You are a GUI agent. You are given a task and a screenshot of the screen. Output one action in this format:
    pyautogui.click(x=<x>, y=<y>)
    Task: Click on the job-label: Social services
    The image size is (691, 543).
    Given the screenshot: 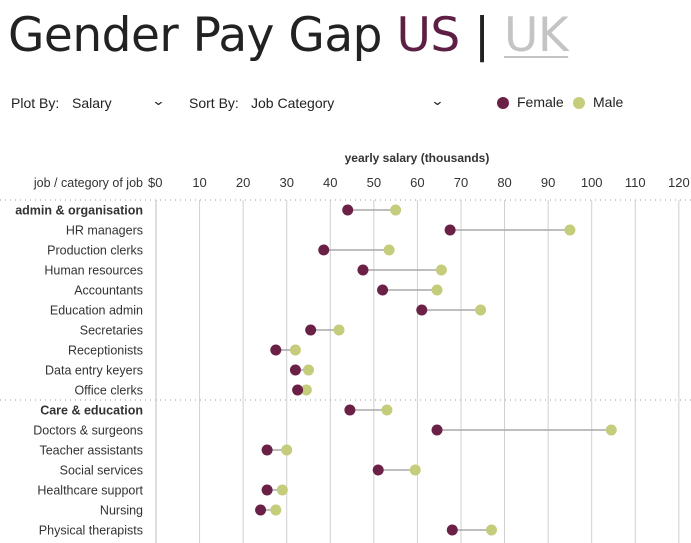 What is the action you would take?
    pyautogui.click(x=101, y=471)
    